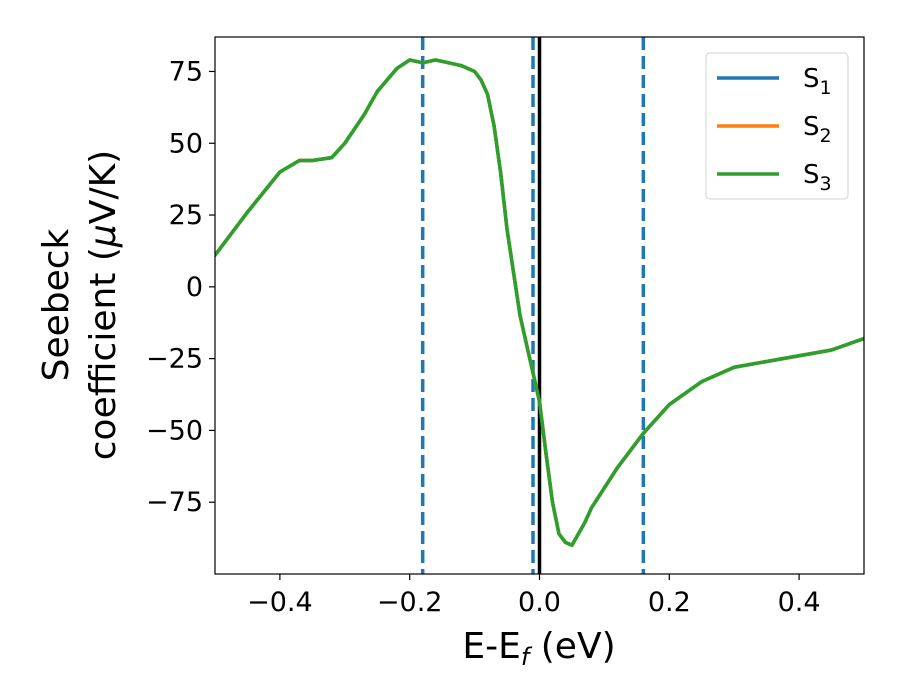 The width and height of the screenshot is (900, 700). What do you see at coordinates (56, 304) in the screenshot?
I see `y-axis-title-line1: Seebeck` at bounding box center [56, 304].